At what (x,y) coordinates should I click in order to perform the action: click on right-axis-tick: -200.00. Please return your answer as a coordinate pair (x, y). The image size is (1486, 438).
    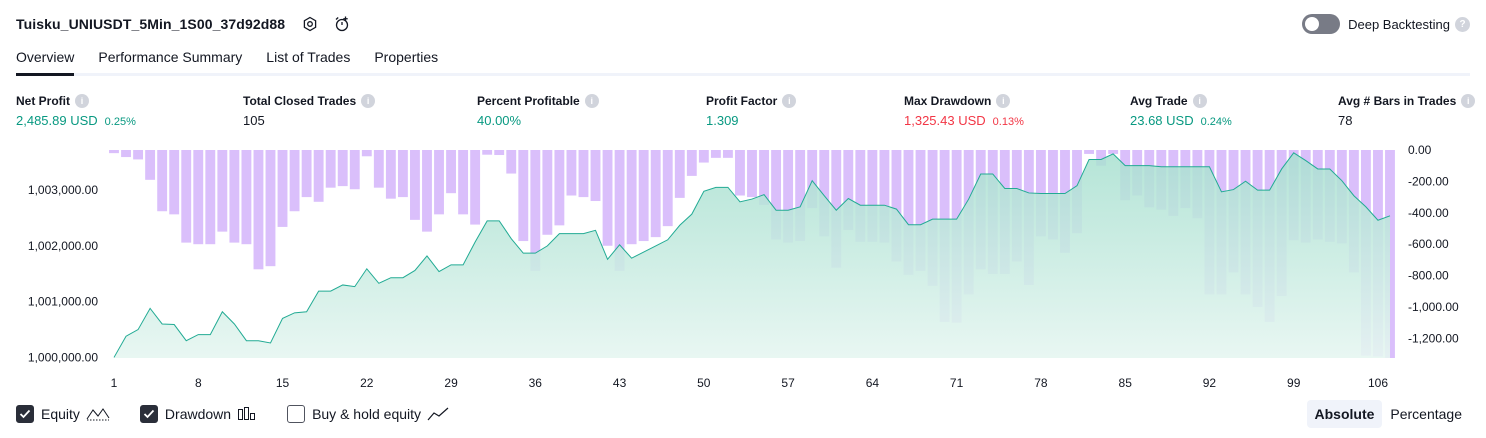
    Looking at the image, I should click on (1428, 181).